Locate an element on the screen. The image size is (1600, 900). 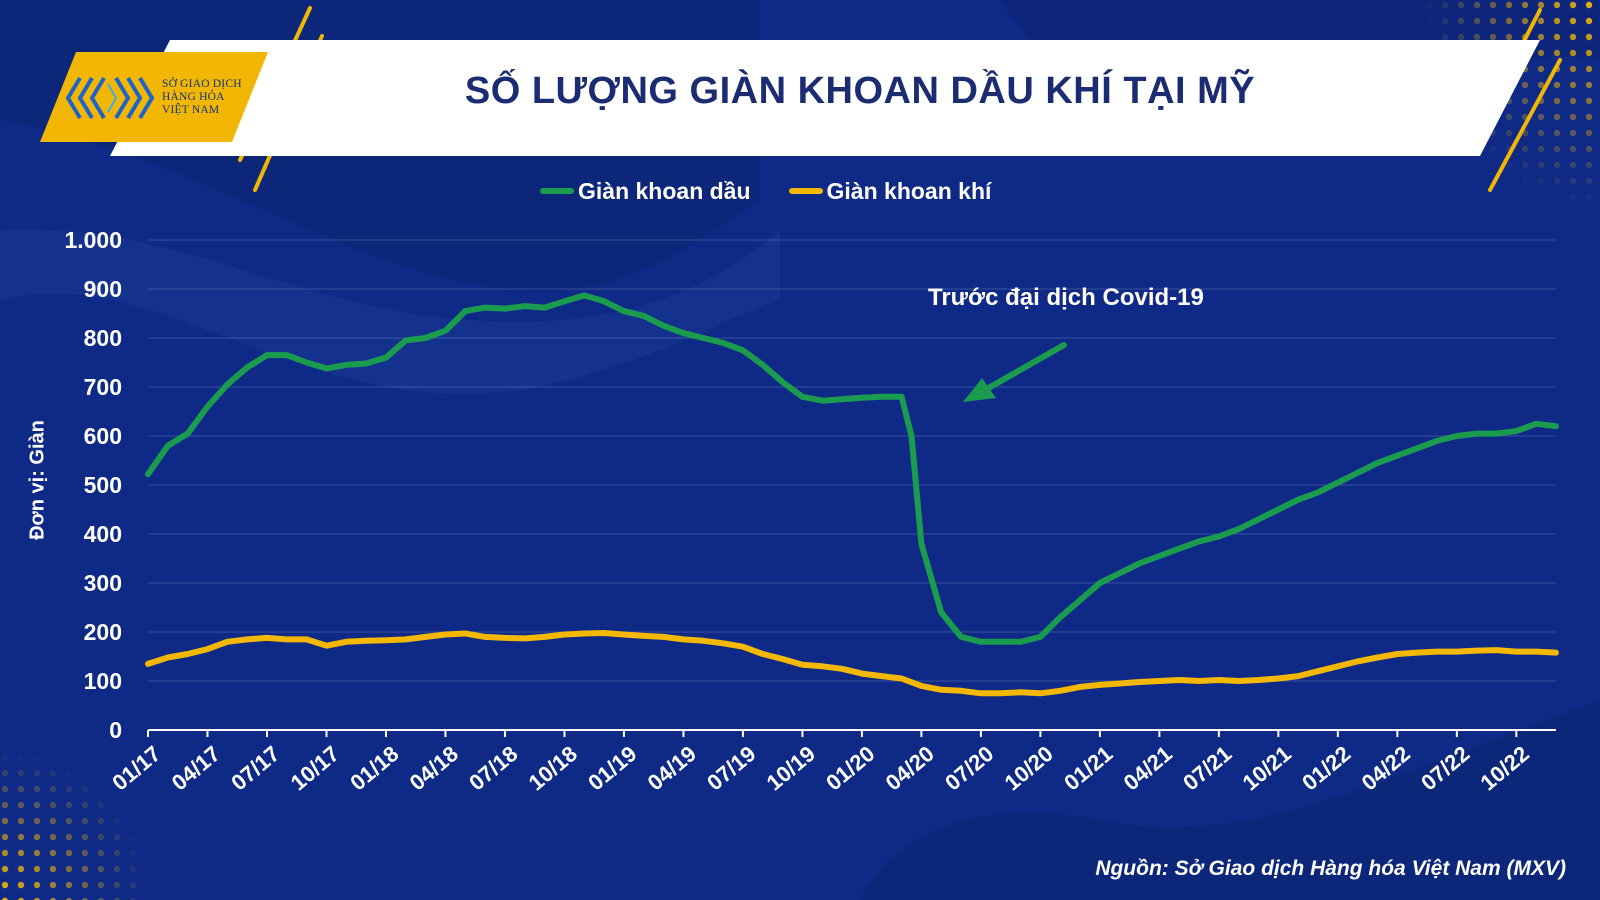
legend-item-oil: Giàn khoan dầu is located at coordinates (645, 191).